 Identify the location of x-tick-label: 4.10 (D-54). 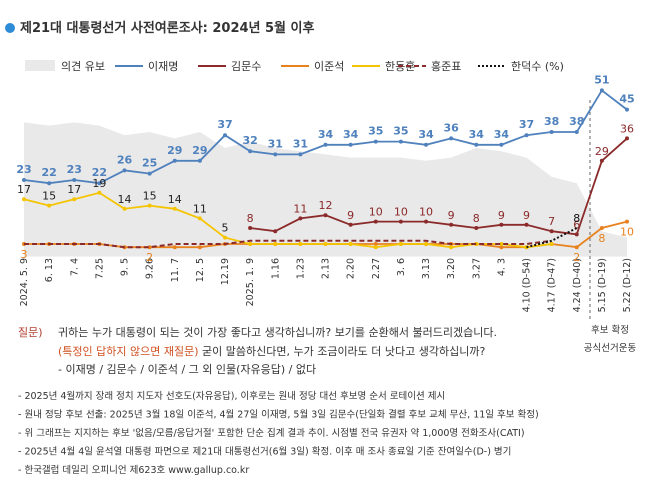
(527, 285).